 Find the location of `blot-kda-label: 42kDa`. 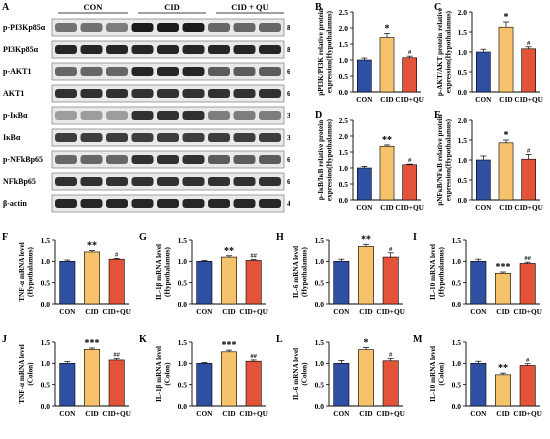

blot-kda-label: 42kDa is located at coordinates (288, 203).